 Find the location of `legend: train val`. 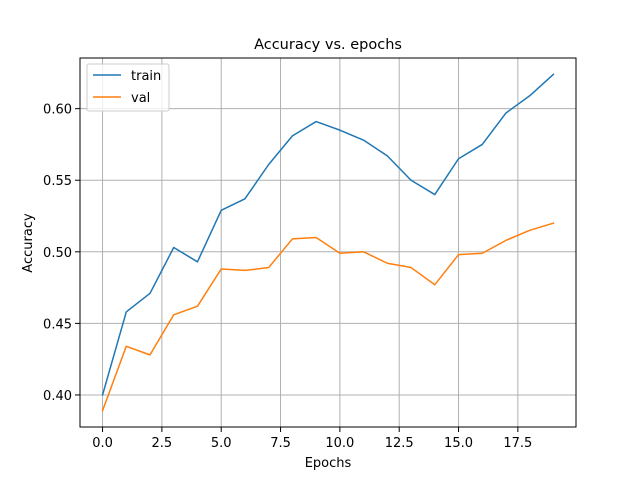

legend: train val is located at coordinates (128, 87).